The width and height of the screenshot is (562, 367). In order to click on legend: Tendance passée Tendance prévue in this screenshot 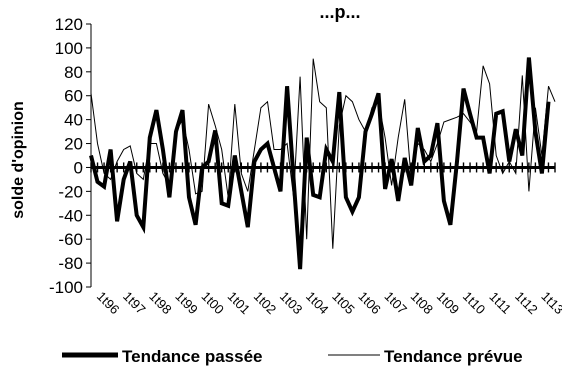, I will do `click(292, 356)`.